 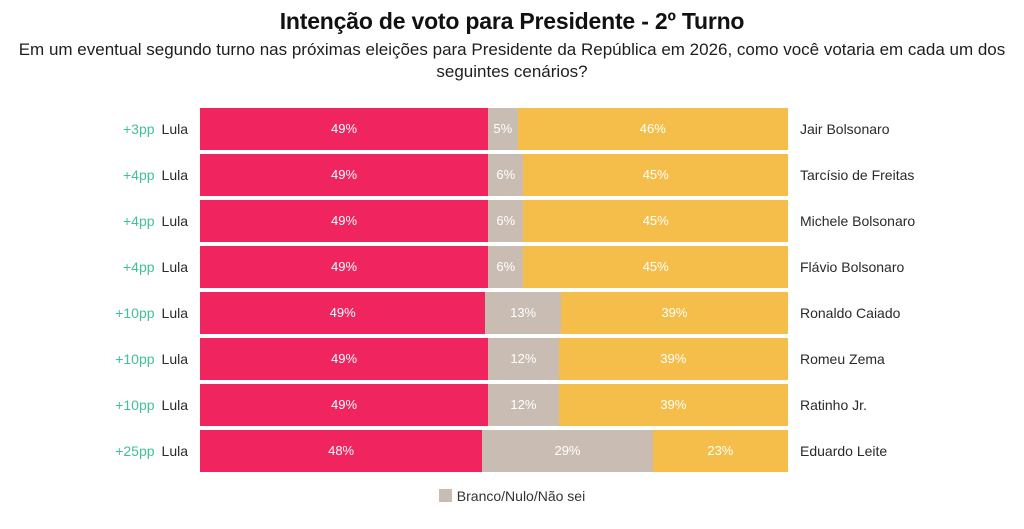 I want to click on scenario-row: +4pp Lula 49% 6% 45% Flávio Bolsonaro, so click(x=517, y=267).